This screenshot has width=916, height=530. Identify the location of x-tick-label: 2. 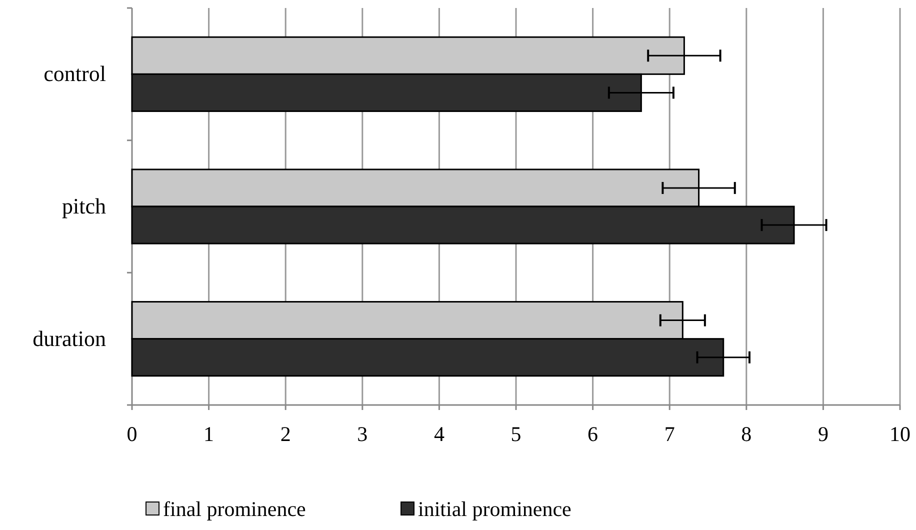
(285, 434).